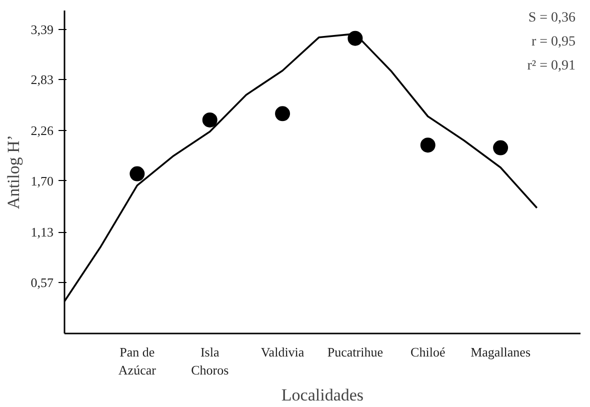  Describe the element at coordinates (282, 352) in the screenshot. I see `x-tick-label: Valdivia` at that location.